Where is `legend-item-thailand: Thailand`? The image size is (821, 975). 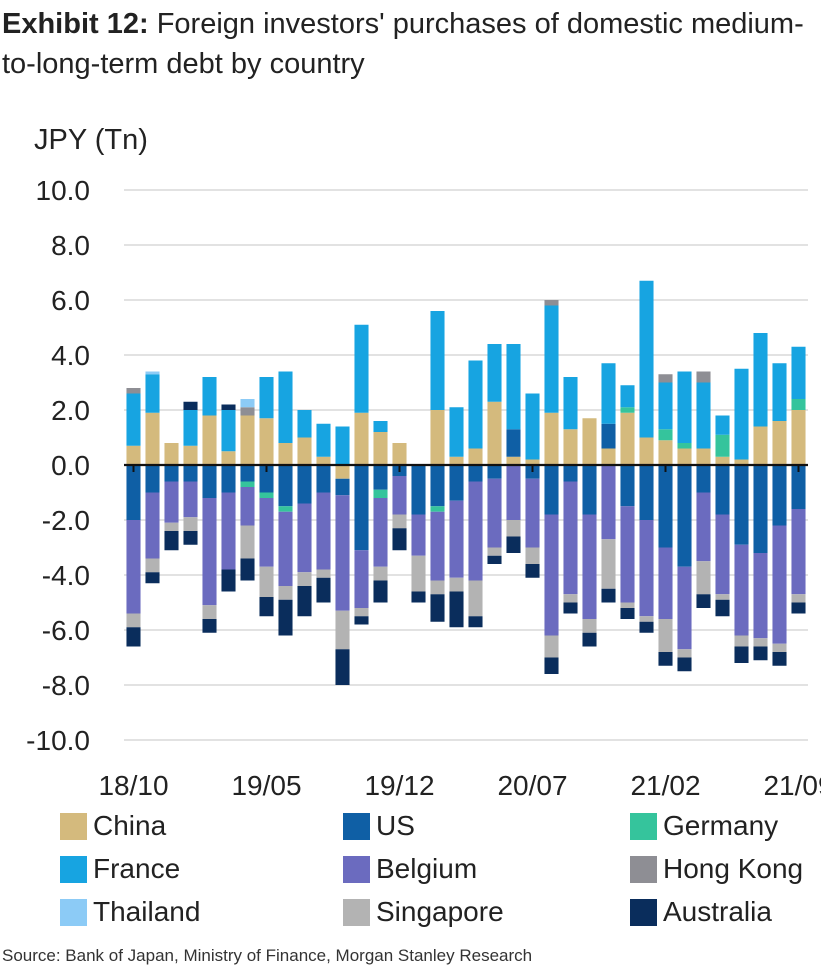 legend-item-thailand: Thailand is located at coordinates (130, 912).